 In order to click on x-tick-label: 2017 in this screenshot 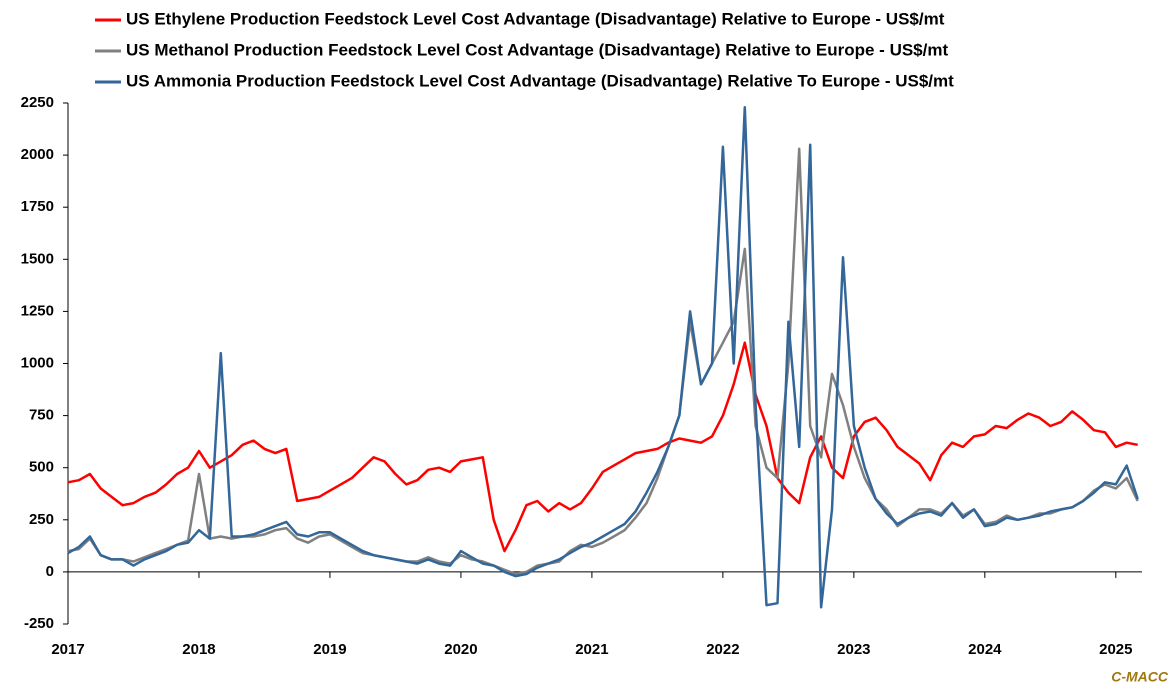, I will do `click(67, 649)`.